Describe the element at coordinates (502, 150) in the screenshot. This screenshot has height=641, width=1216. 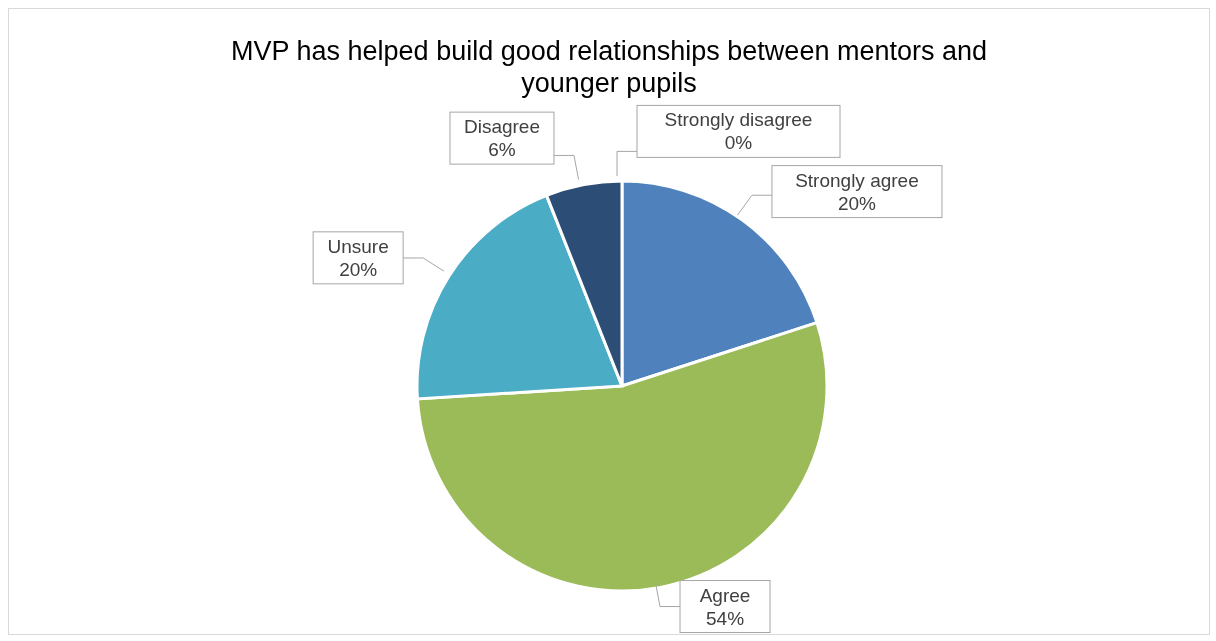
I see `data-label: 6%` at that location.